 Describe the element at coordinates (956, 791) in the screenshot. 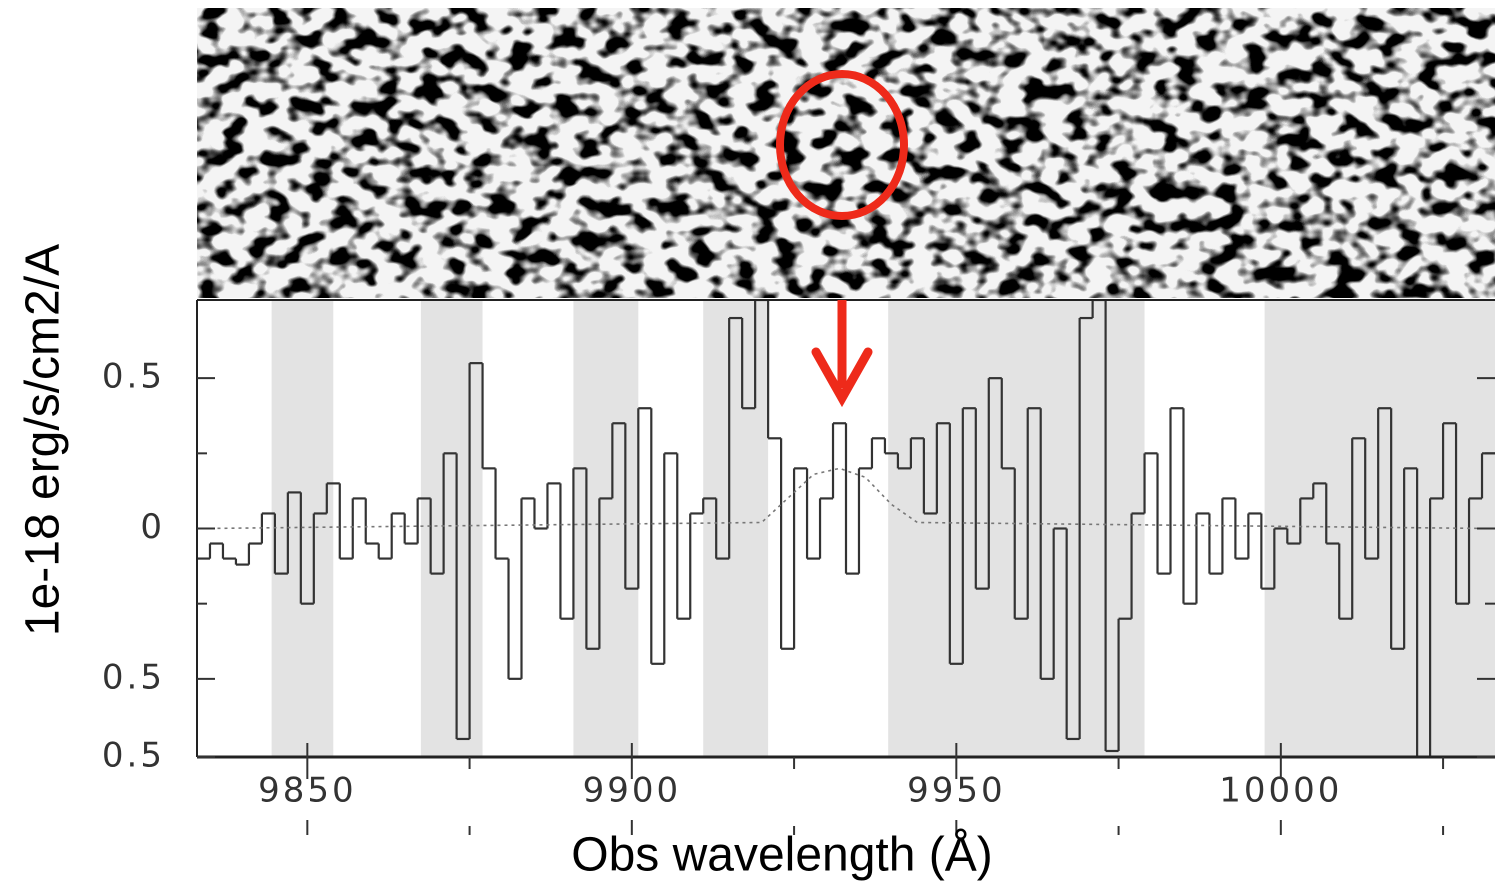

I see `x-tick-label: 9950` at that location.